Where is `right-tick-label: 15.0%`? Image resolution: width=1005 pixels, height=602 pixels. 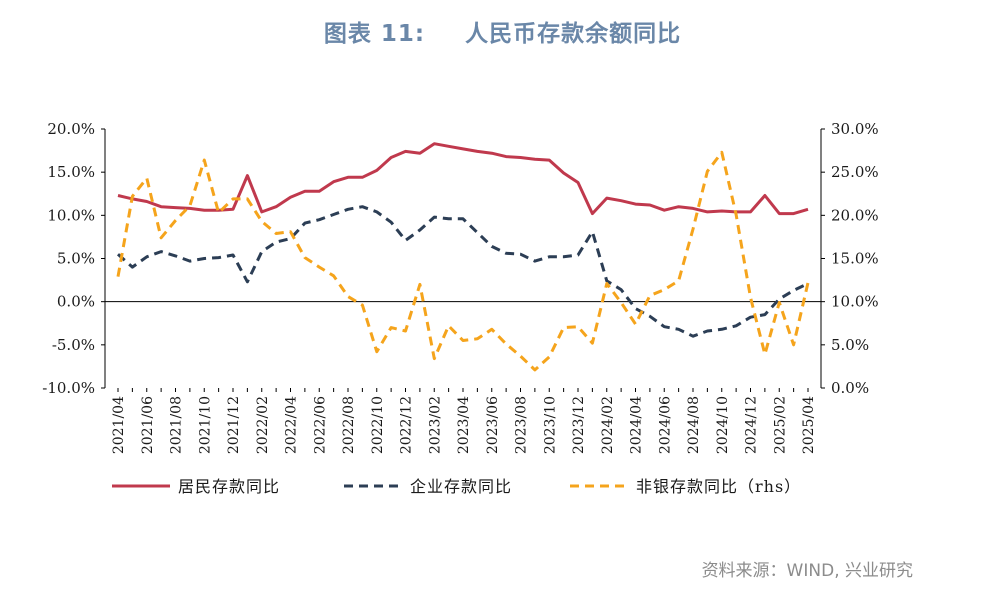
right-tick-label: 15.0% is located at coordinates (855, 259).